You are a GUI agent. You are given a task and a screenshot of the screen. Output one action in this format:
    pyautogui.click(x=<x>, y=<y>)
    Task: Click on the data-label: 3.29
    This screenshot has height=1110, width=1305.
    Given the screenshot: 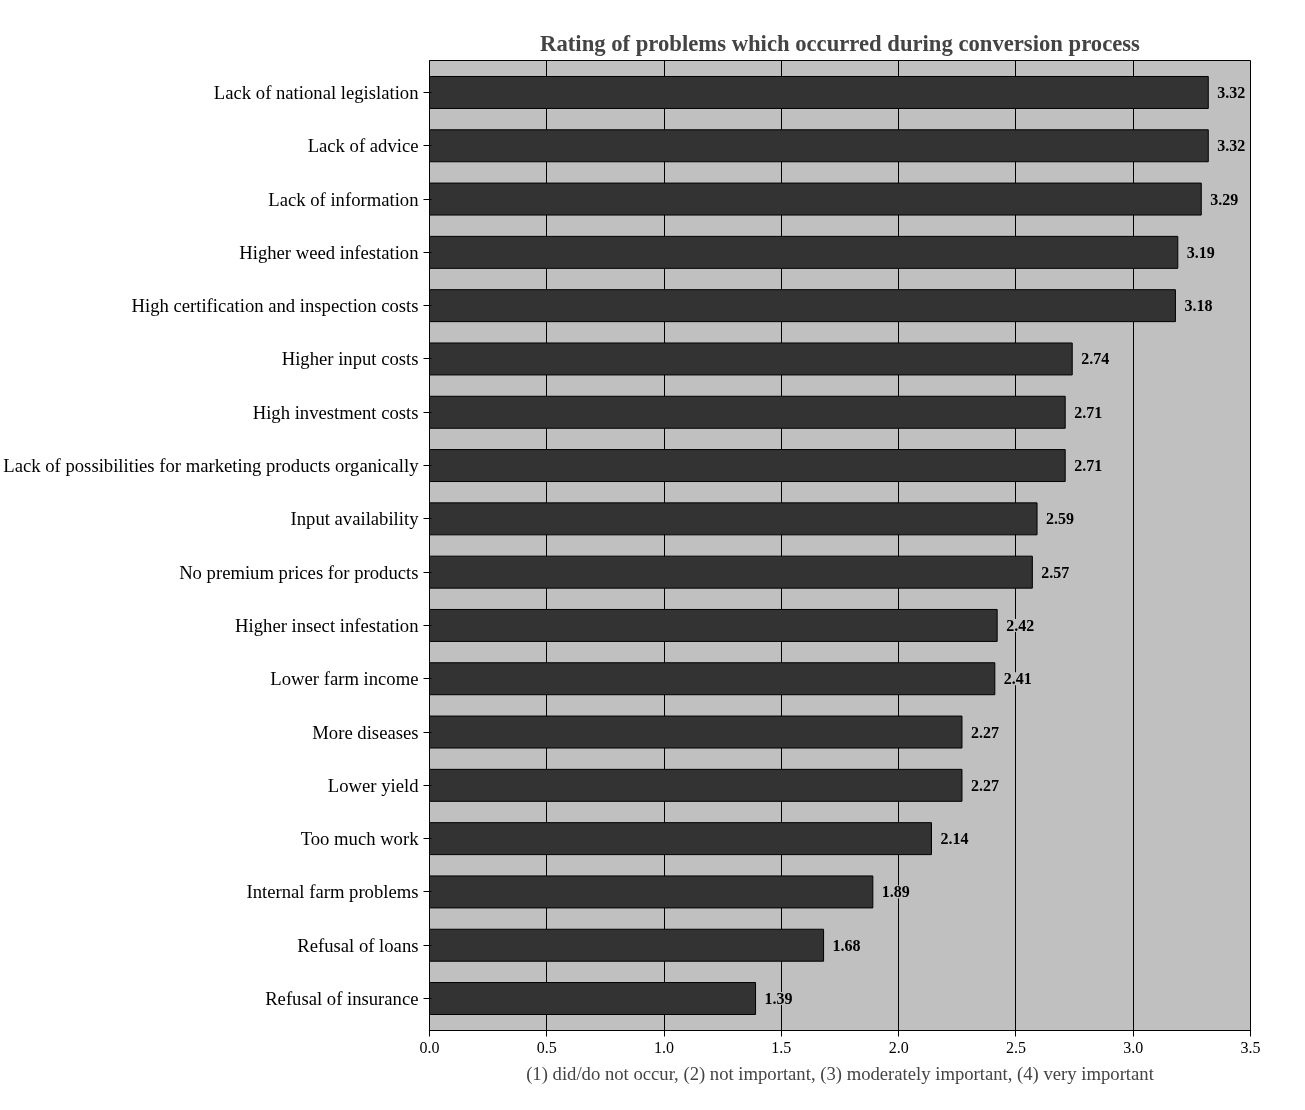 What is the action you would take?
    pyautogui.click(x=1224, y=199)
    